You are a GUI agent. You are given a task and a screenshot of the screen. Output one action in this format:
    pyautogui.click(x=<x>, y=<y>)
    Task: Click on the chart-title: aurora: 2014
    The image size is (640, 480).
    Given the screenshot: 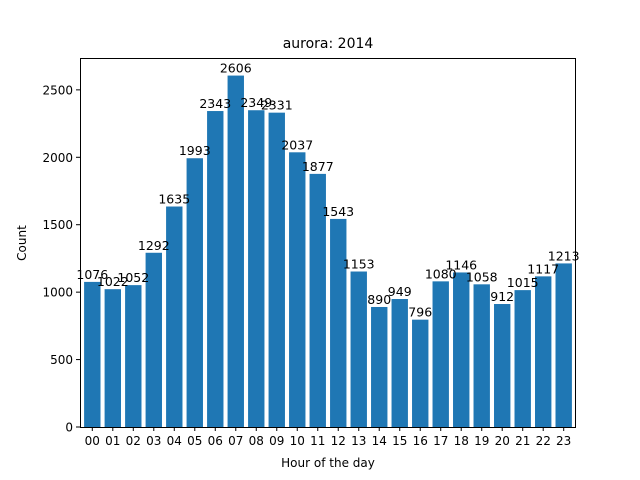 What is the action you would take?
    pyautogui.click(x=328, y=44)
    